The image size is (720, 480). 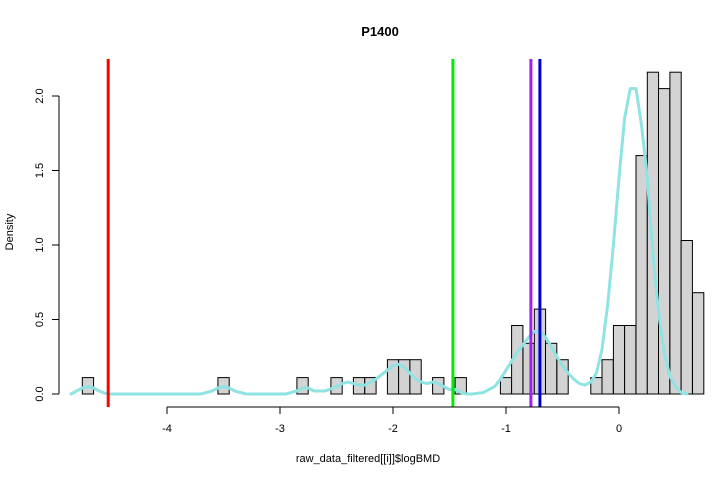 What do you see at coordinates (619, 429) in the screenshot?
I see `x-tick-label-4: 0` at bounding box center [619, 429].